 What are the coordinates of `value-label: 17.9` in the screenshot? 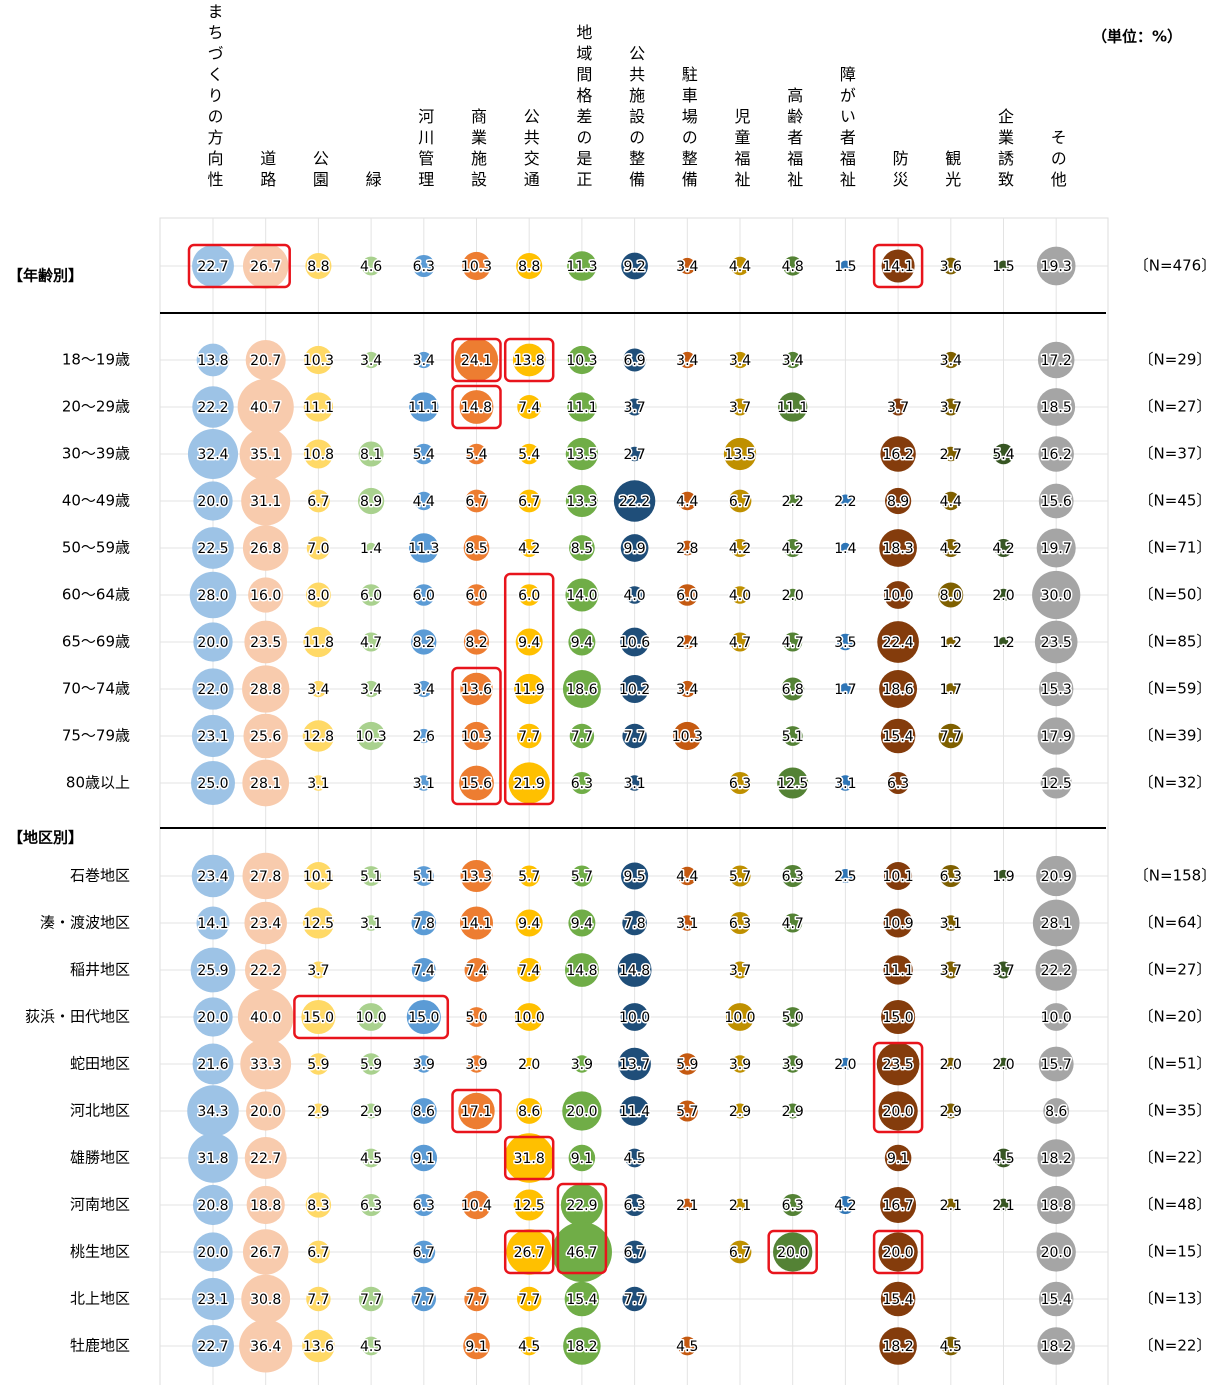 It's located at (1056, 737).